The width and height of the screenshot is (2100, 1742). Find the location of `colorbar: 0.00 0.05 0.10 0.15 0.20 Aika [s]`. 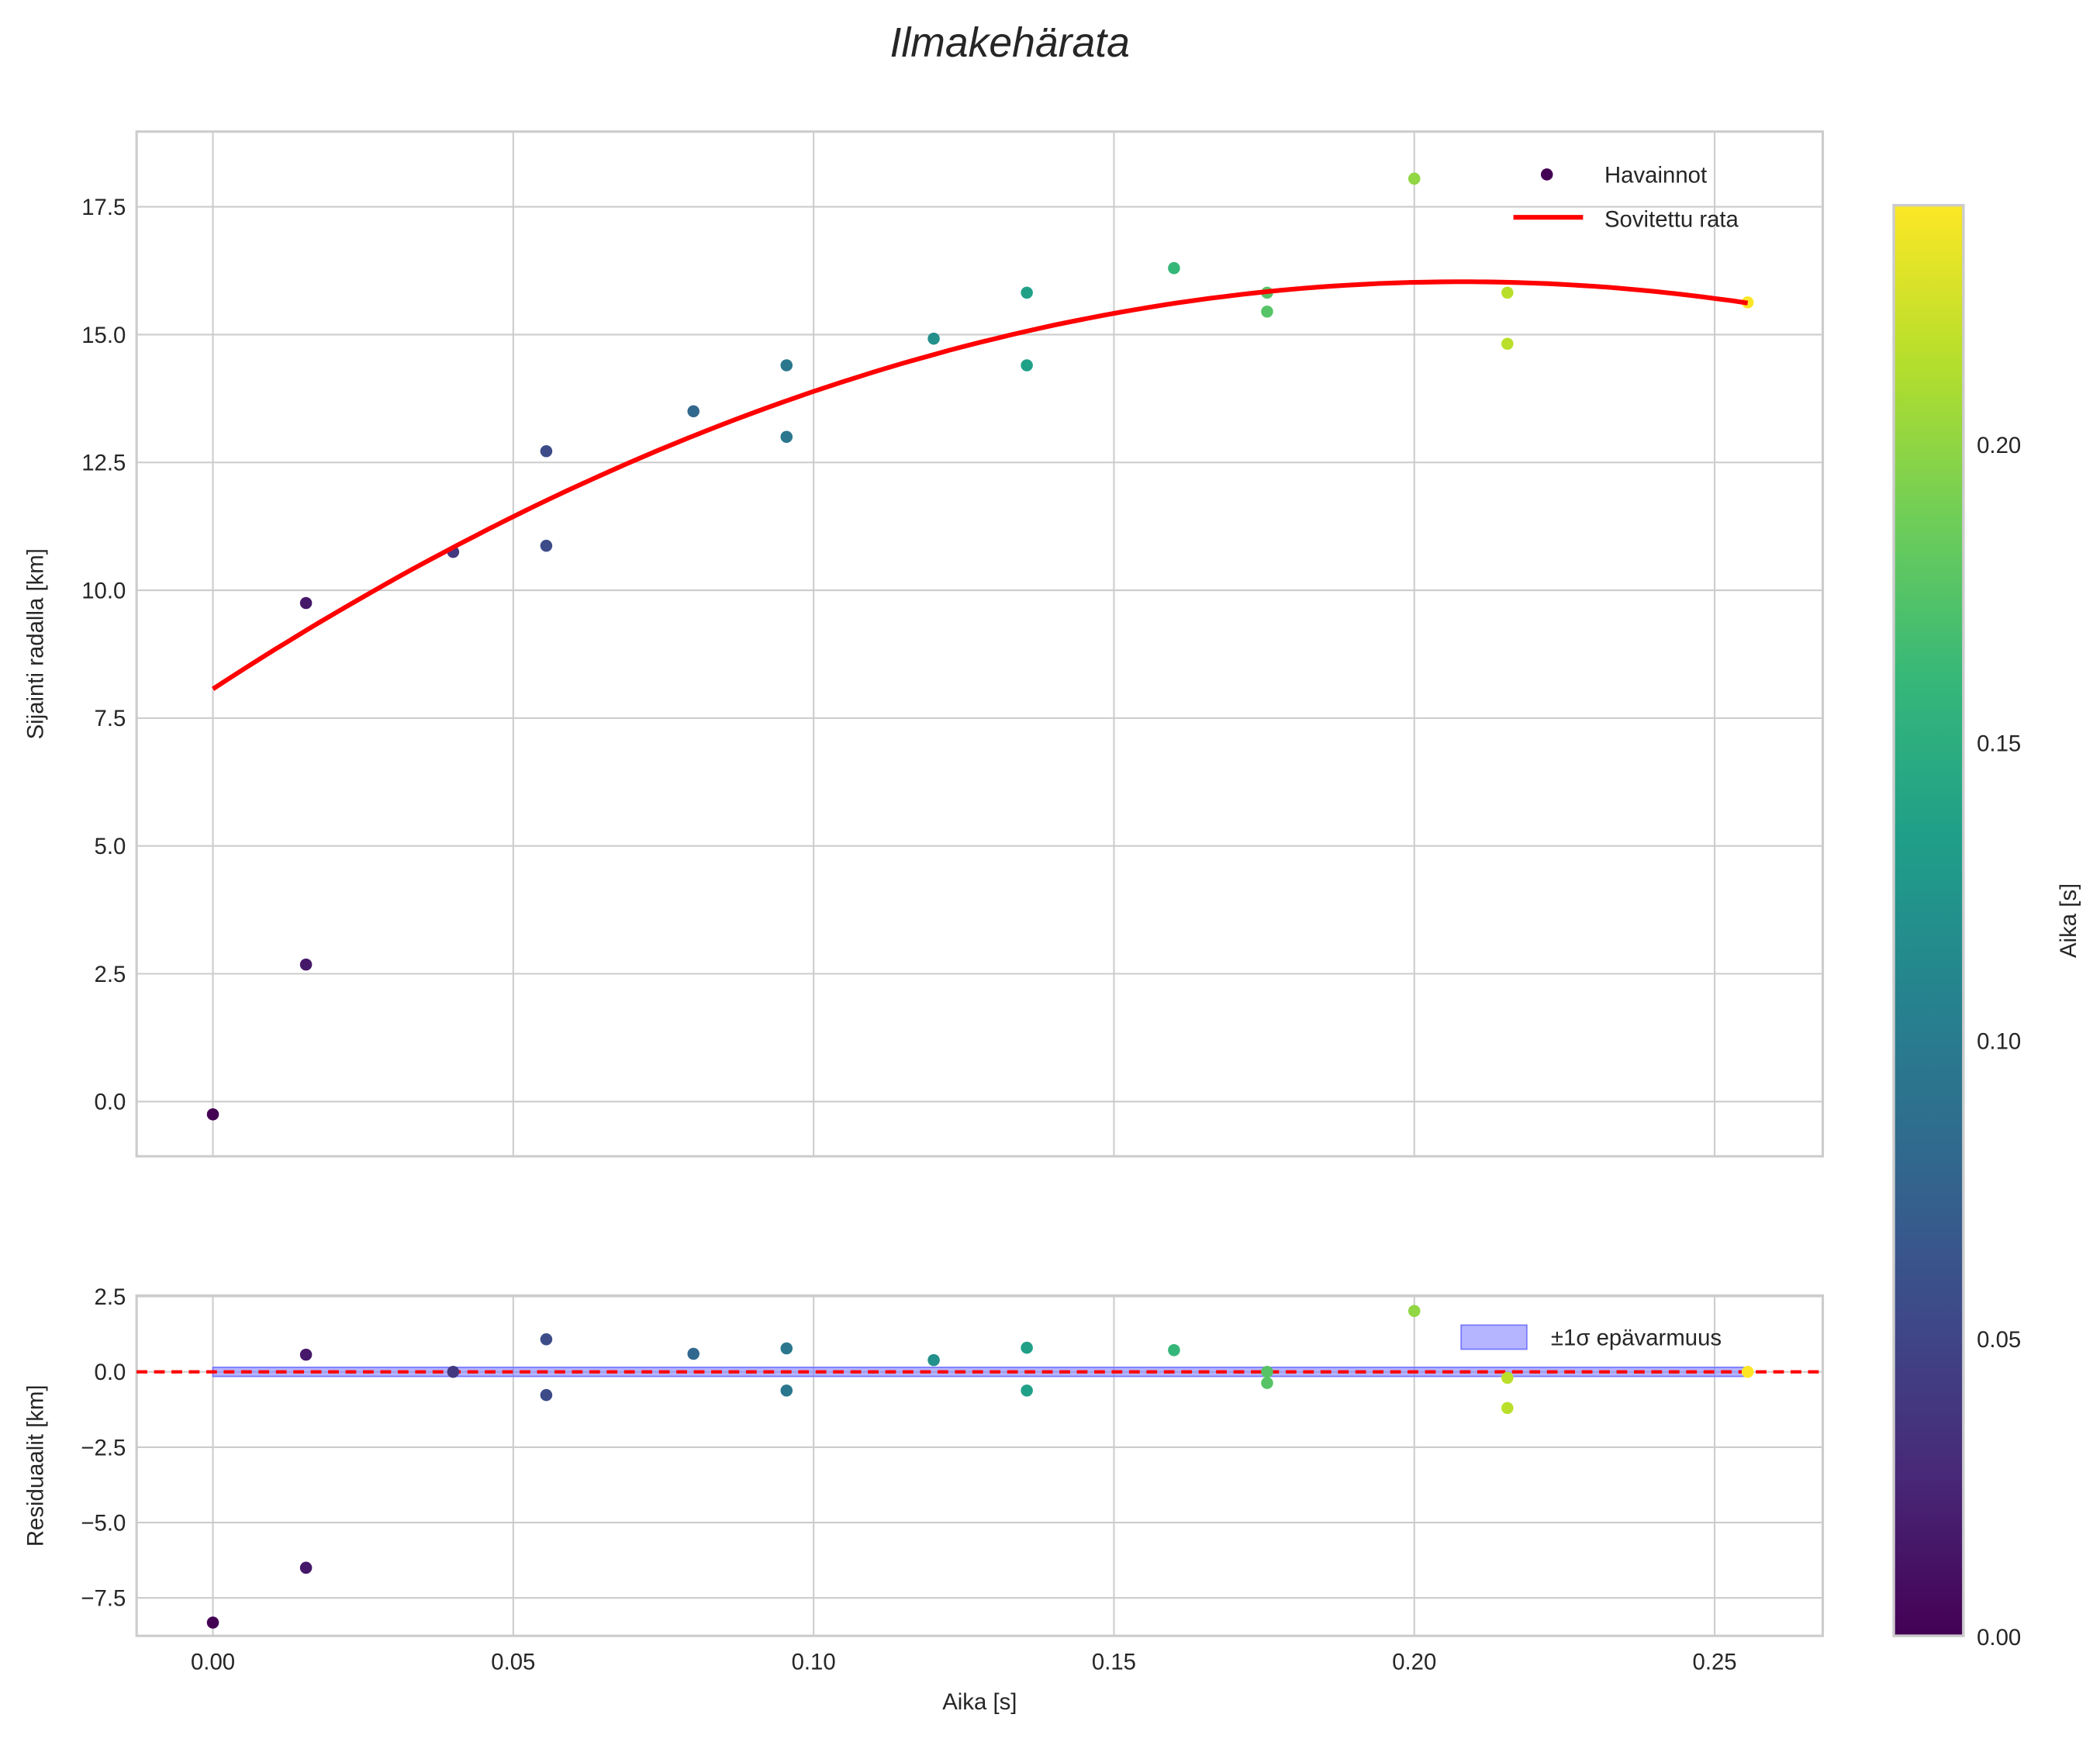

colorbar: 0.00 0.05 0.10 0.15 0.20 Aika [s] is located at coordinates (1986, 926).